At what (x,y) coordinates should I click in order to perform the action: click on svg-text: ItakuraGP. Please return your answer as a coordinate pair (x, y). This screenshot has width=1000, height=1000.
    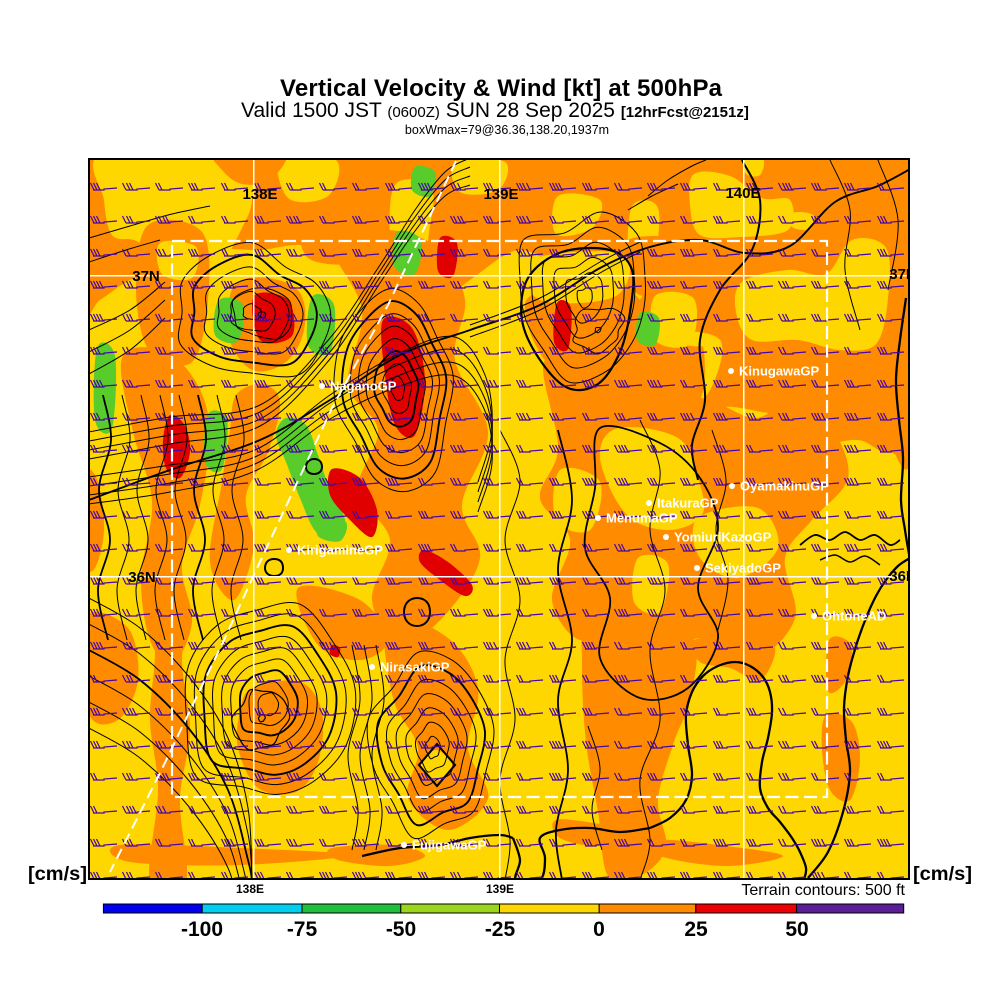
    Looking at the image, I should click on (688, 503).